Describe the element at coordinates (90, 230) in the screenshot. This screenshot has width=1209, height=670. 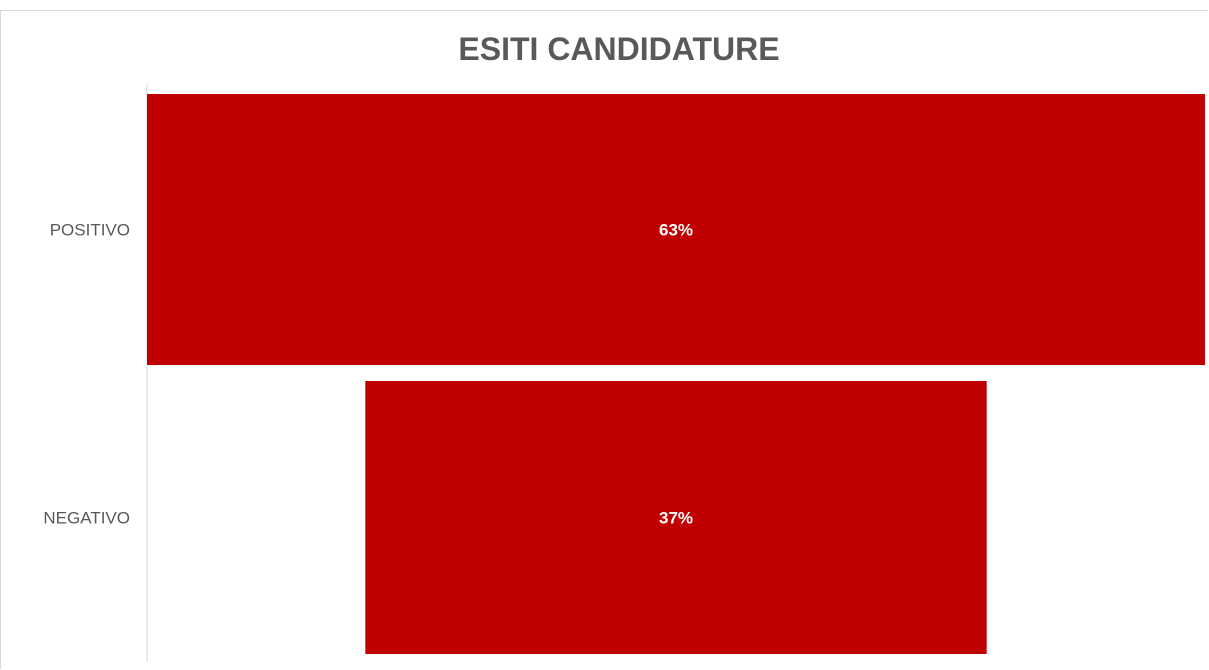
I see `category-label-positivo: POSITIVO` at that location.